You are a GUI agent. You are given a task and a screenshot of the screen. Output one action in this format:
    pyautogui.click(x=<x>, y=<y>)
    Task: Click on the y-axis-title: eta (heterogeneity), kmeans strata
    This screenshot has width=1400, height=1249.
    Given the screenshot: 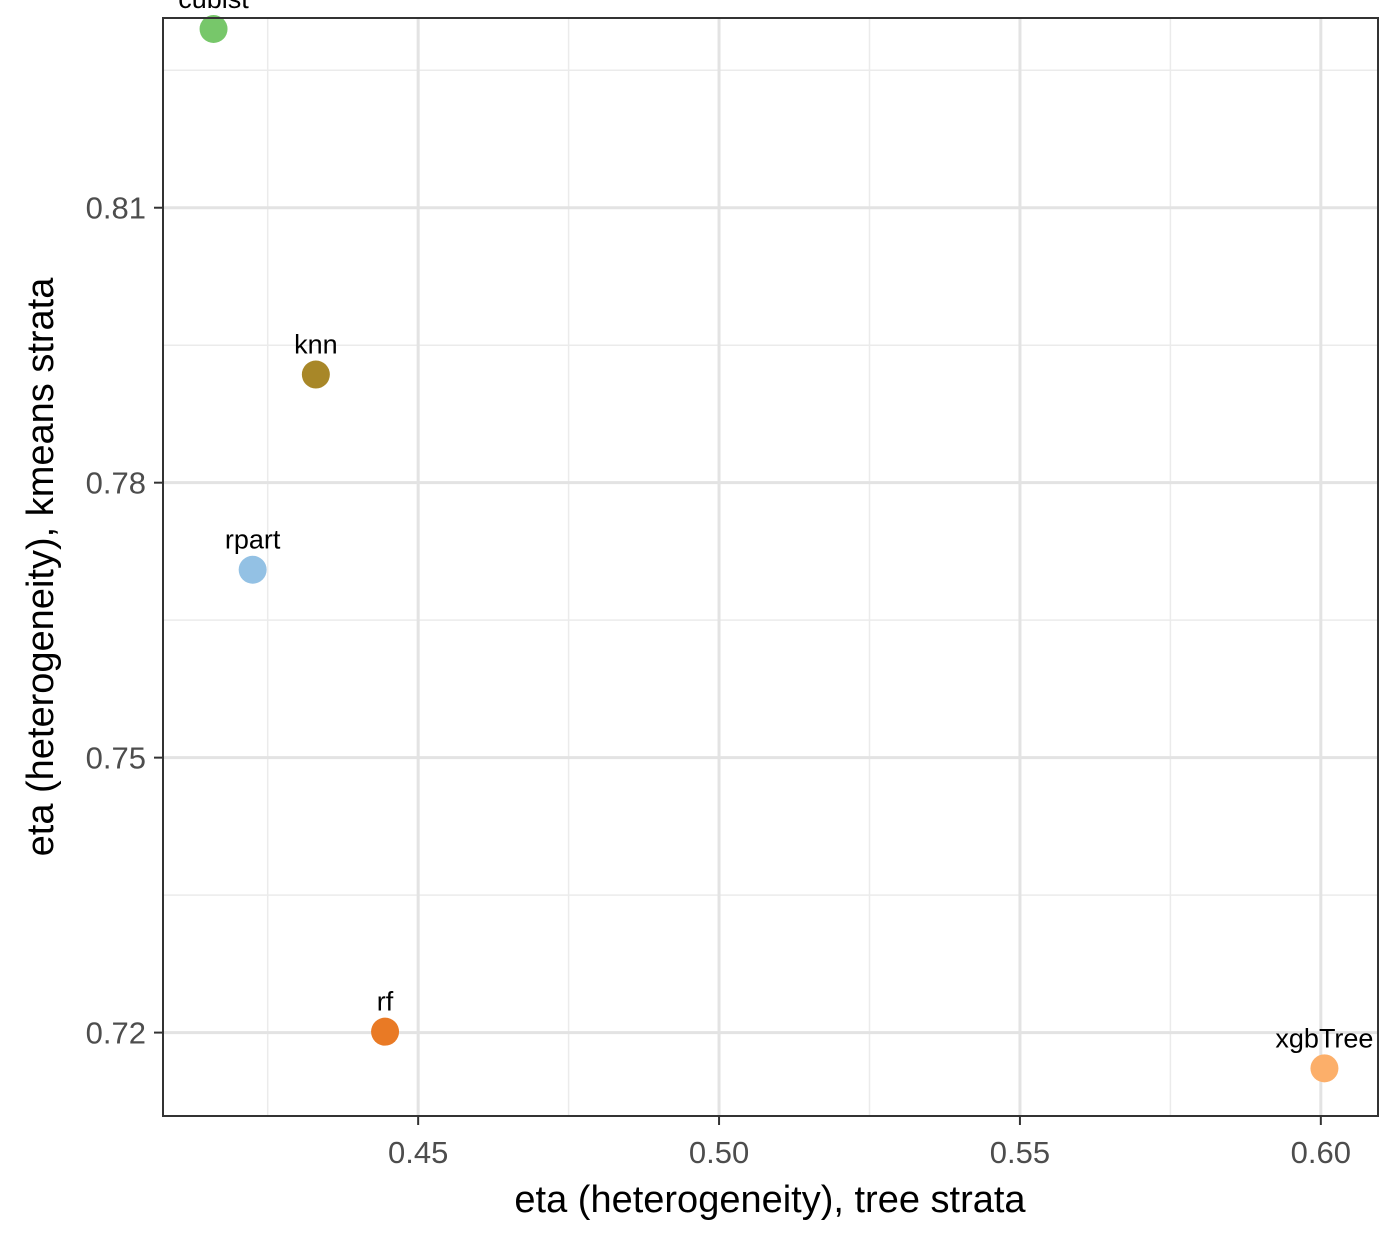 What is the action you would take?
    pyautogui.click(x=41, y=567)
    